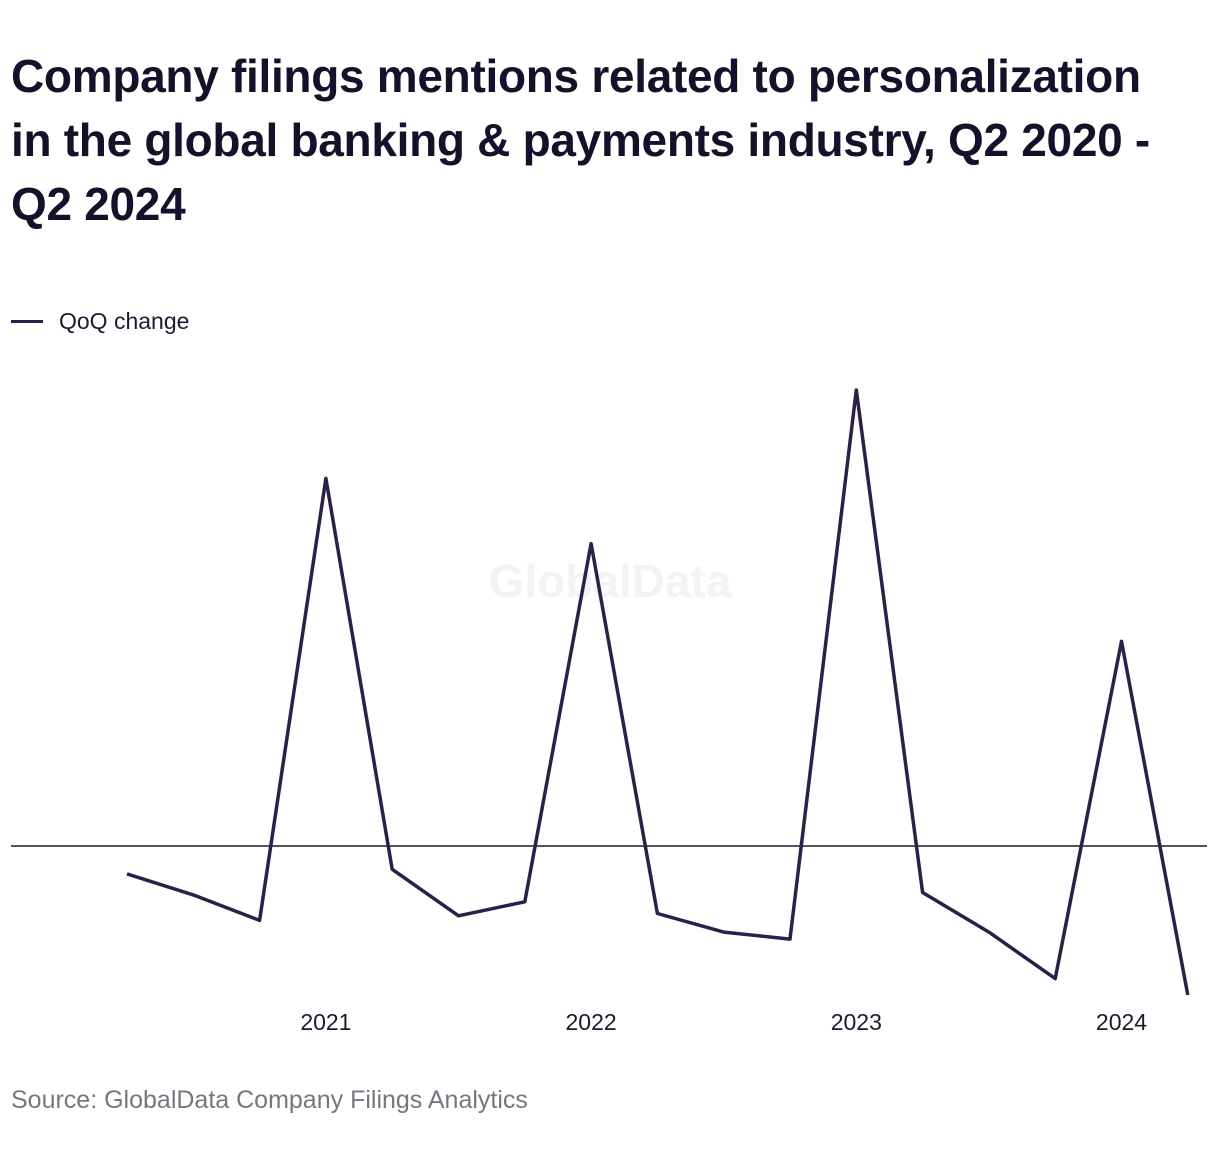 The image size is (1220, 1160). I want to click on legend: QoQ change, so click(100, 321).